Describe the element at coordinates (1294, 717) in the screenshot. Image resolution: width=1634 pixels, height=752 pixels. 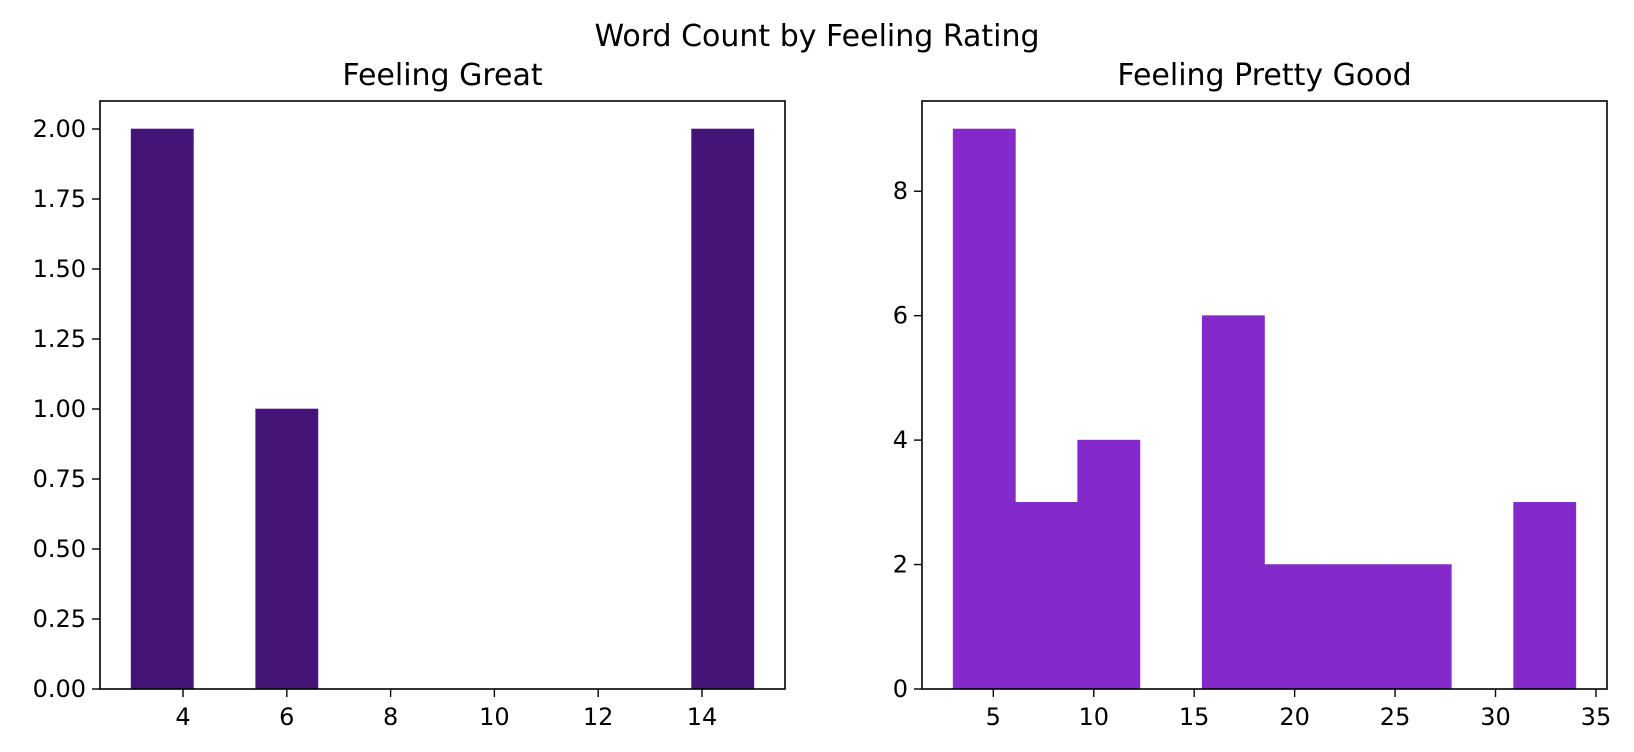
I see `x-tick-label: 20` at that location.